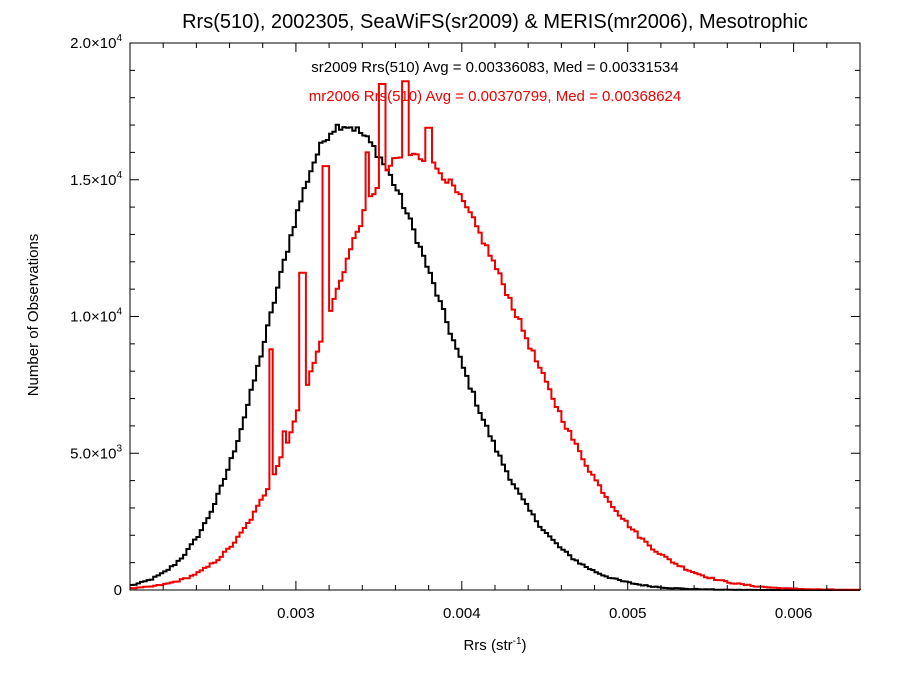  Describe the element at coordinates (119, 448) in the screenshot. I see `y-tick-label-exponent: 3` at that location.